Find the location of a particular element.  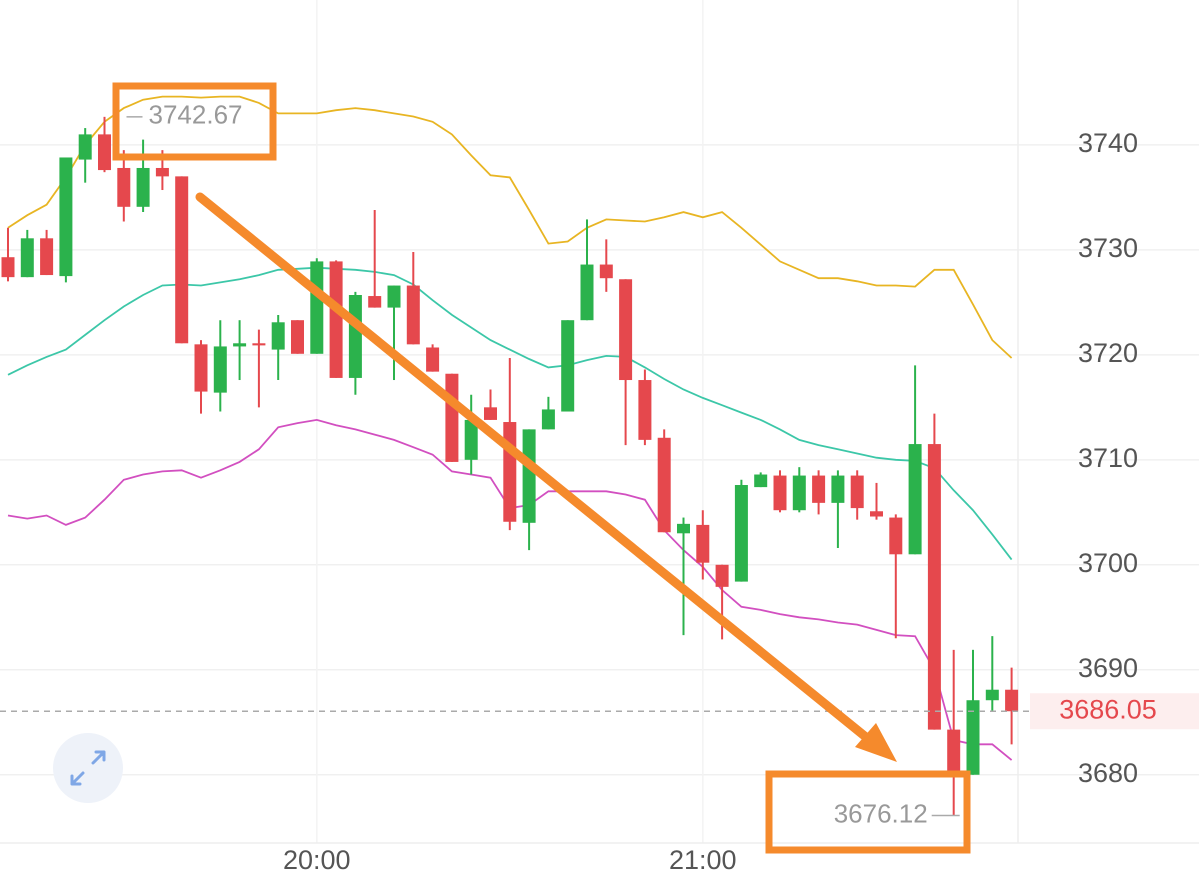

expand-icon is located at coordinates (88, 768).